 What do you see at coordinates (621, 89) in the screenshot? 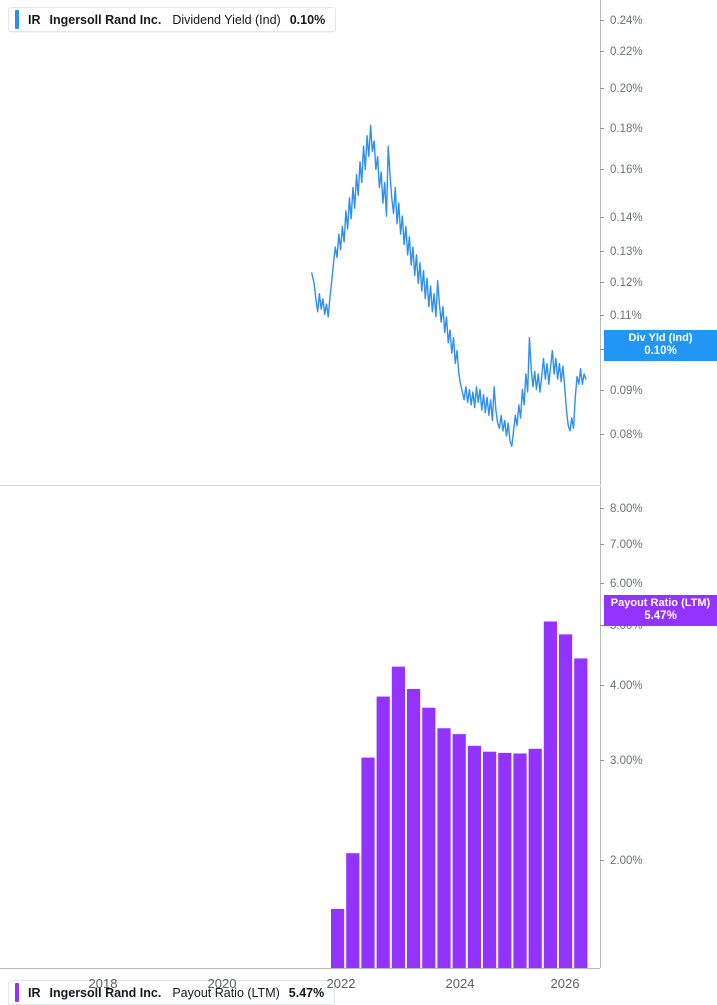
I see `y-axis-tick-top: 0.20%` at bounding box center [621, 89].